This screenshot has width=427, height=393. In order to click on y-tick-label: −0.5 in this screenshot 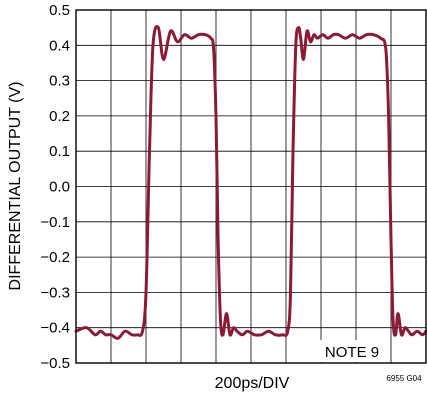, I will do `click(55, 363)`.